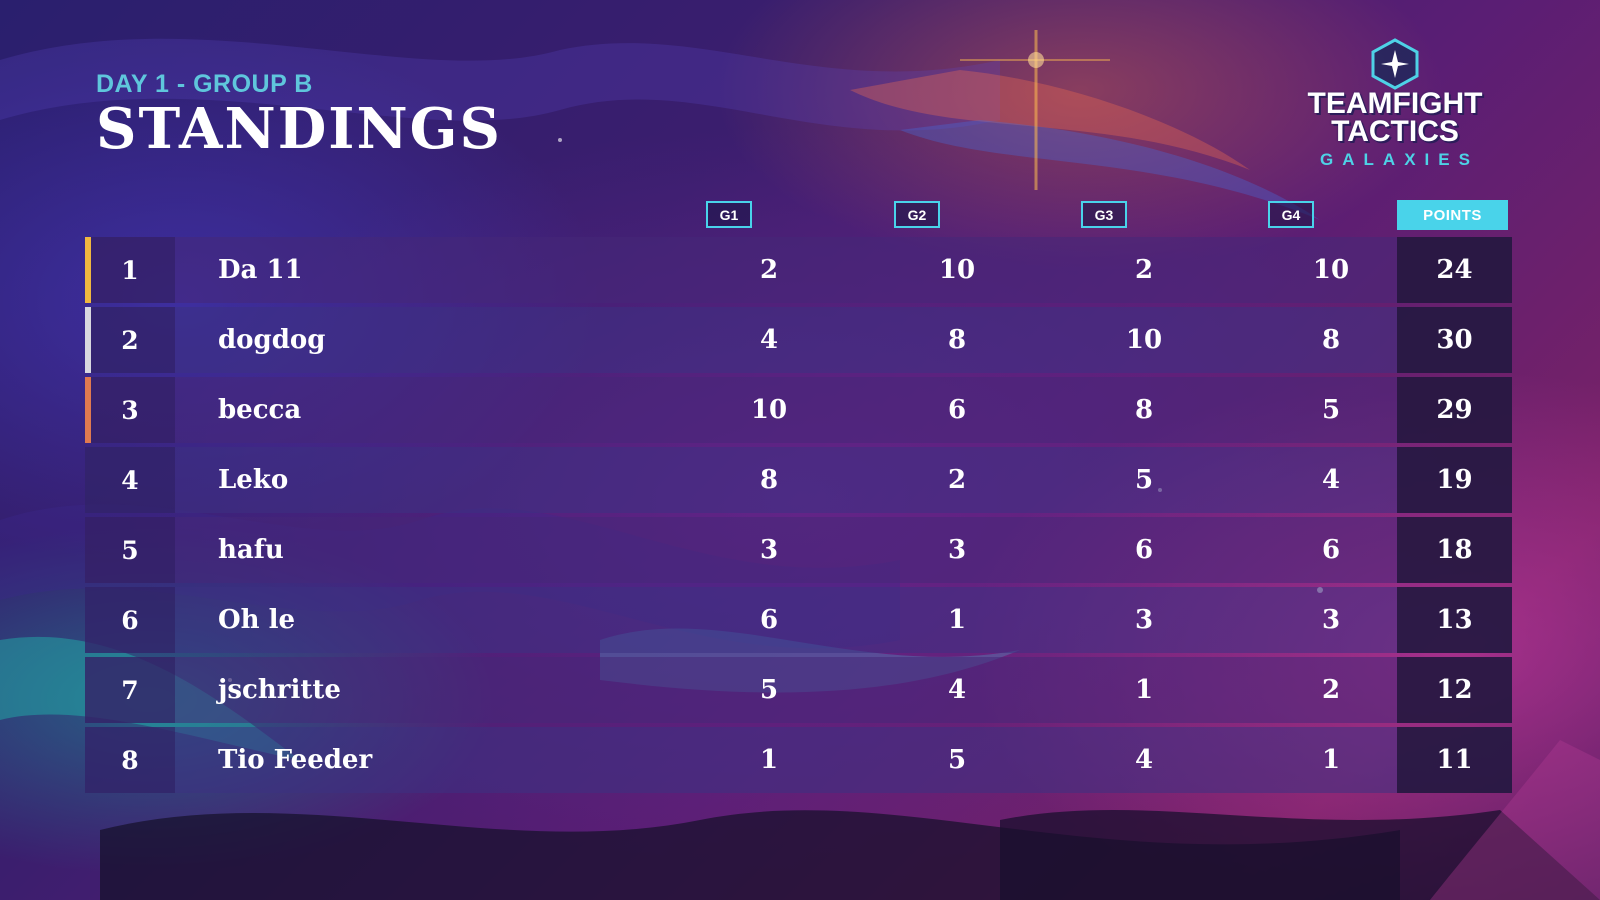 The image size is (1600, 900). I want to click on points-cell: 19, so click(1454, 480).